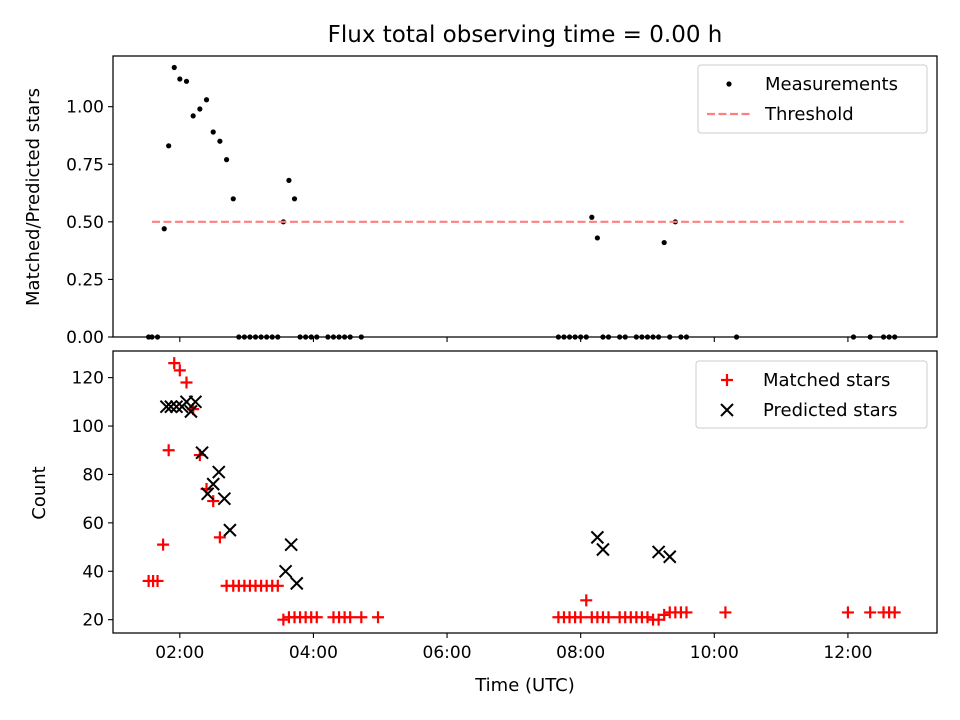 This screenshot has height=720, width=960. What do you see at coordinates (88, 379) in the screenshot?
I see `bottom-y-tick-label-5: 120` at bounding box center [88, 379].